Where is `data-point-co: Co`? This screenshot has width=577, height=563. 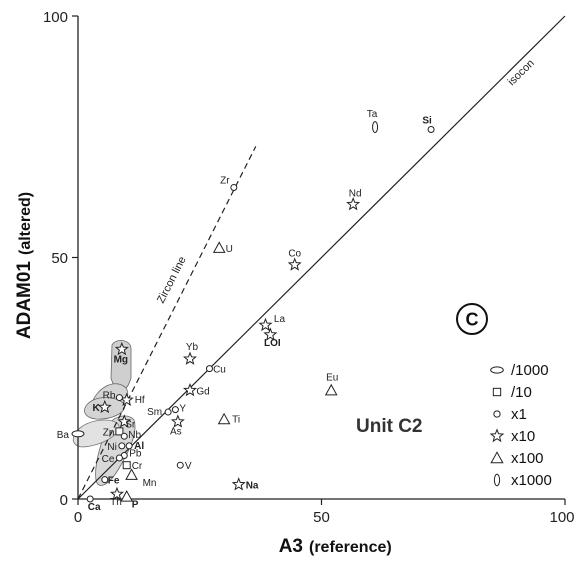 data-point-co: Co is located at coordinates (294, 260).